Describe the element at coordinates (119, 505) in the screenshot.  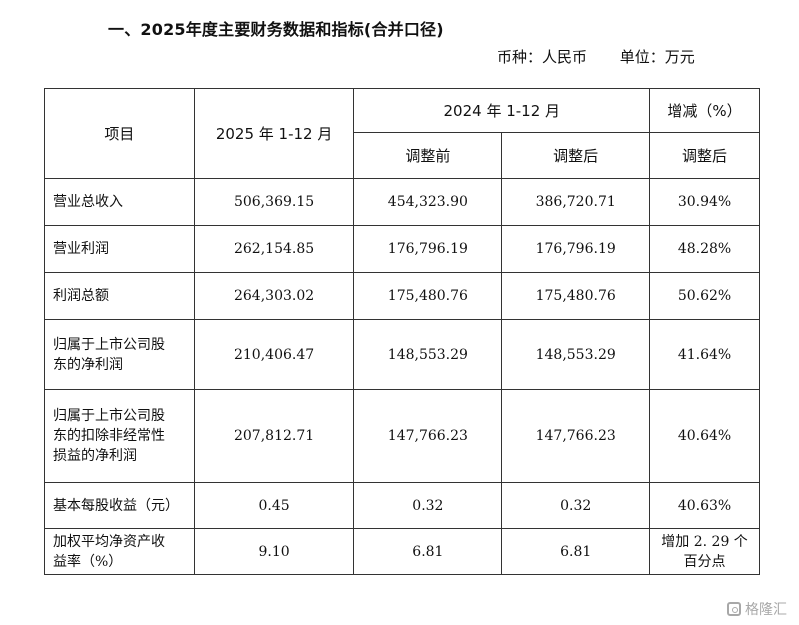
I see `row-label: 基本每股收益（元）` at that location.